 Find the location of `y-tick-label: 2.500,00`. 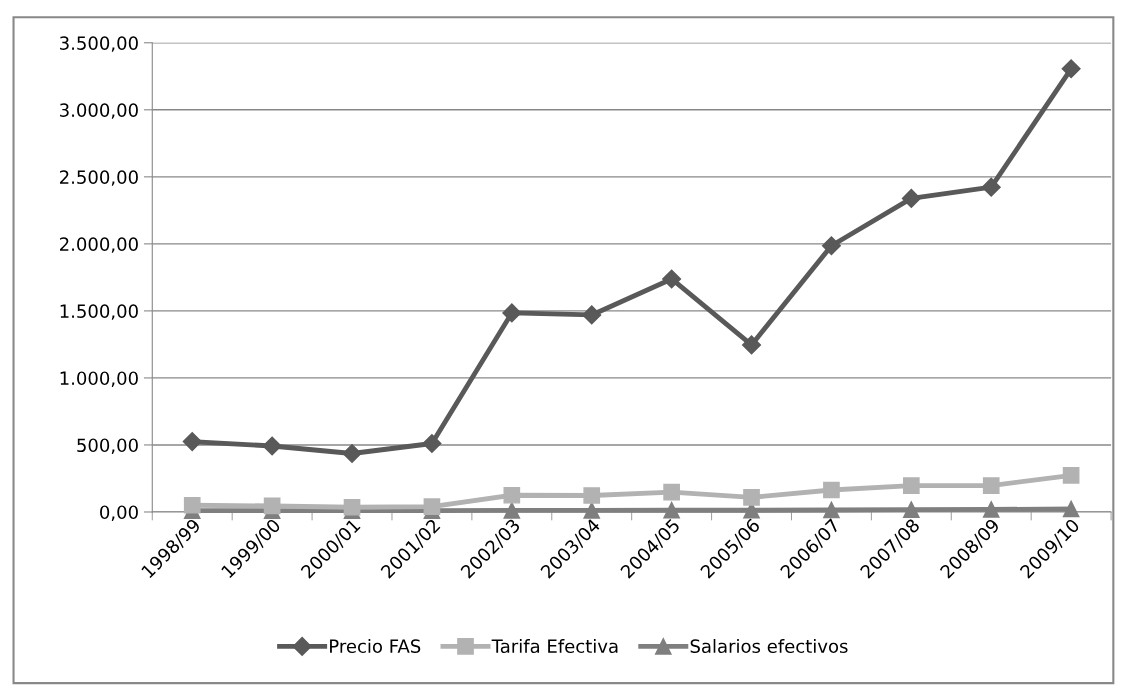

y-tick-label: 2.500,00 is located at coordinates (99, 178).